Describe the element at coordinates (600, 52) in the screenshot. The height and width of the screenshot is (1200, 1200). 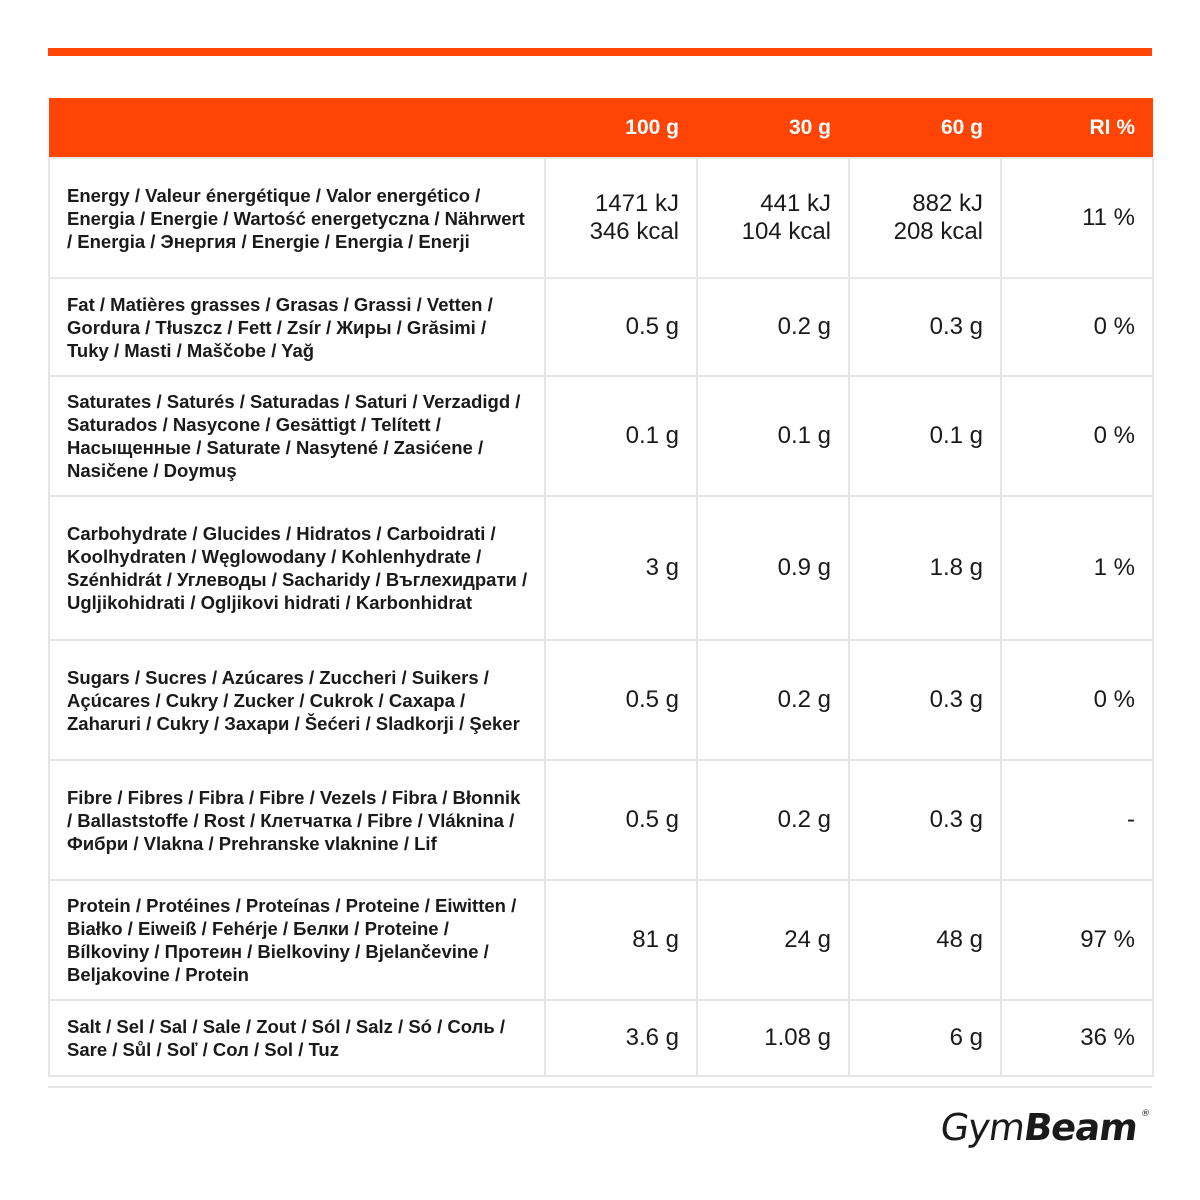
I see `top-accent-bar` at that location.